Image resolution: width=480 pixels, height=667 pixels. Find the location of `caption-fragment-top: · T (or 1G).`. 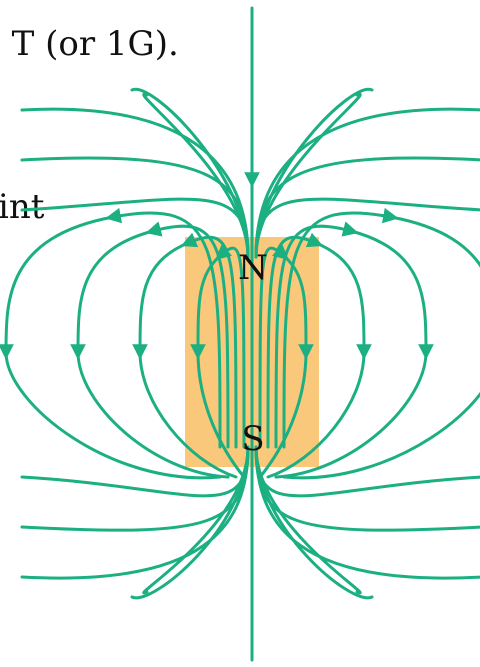

caption-fragment-top: · T (or 1G). is located at coordinates (89, 44).